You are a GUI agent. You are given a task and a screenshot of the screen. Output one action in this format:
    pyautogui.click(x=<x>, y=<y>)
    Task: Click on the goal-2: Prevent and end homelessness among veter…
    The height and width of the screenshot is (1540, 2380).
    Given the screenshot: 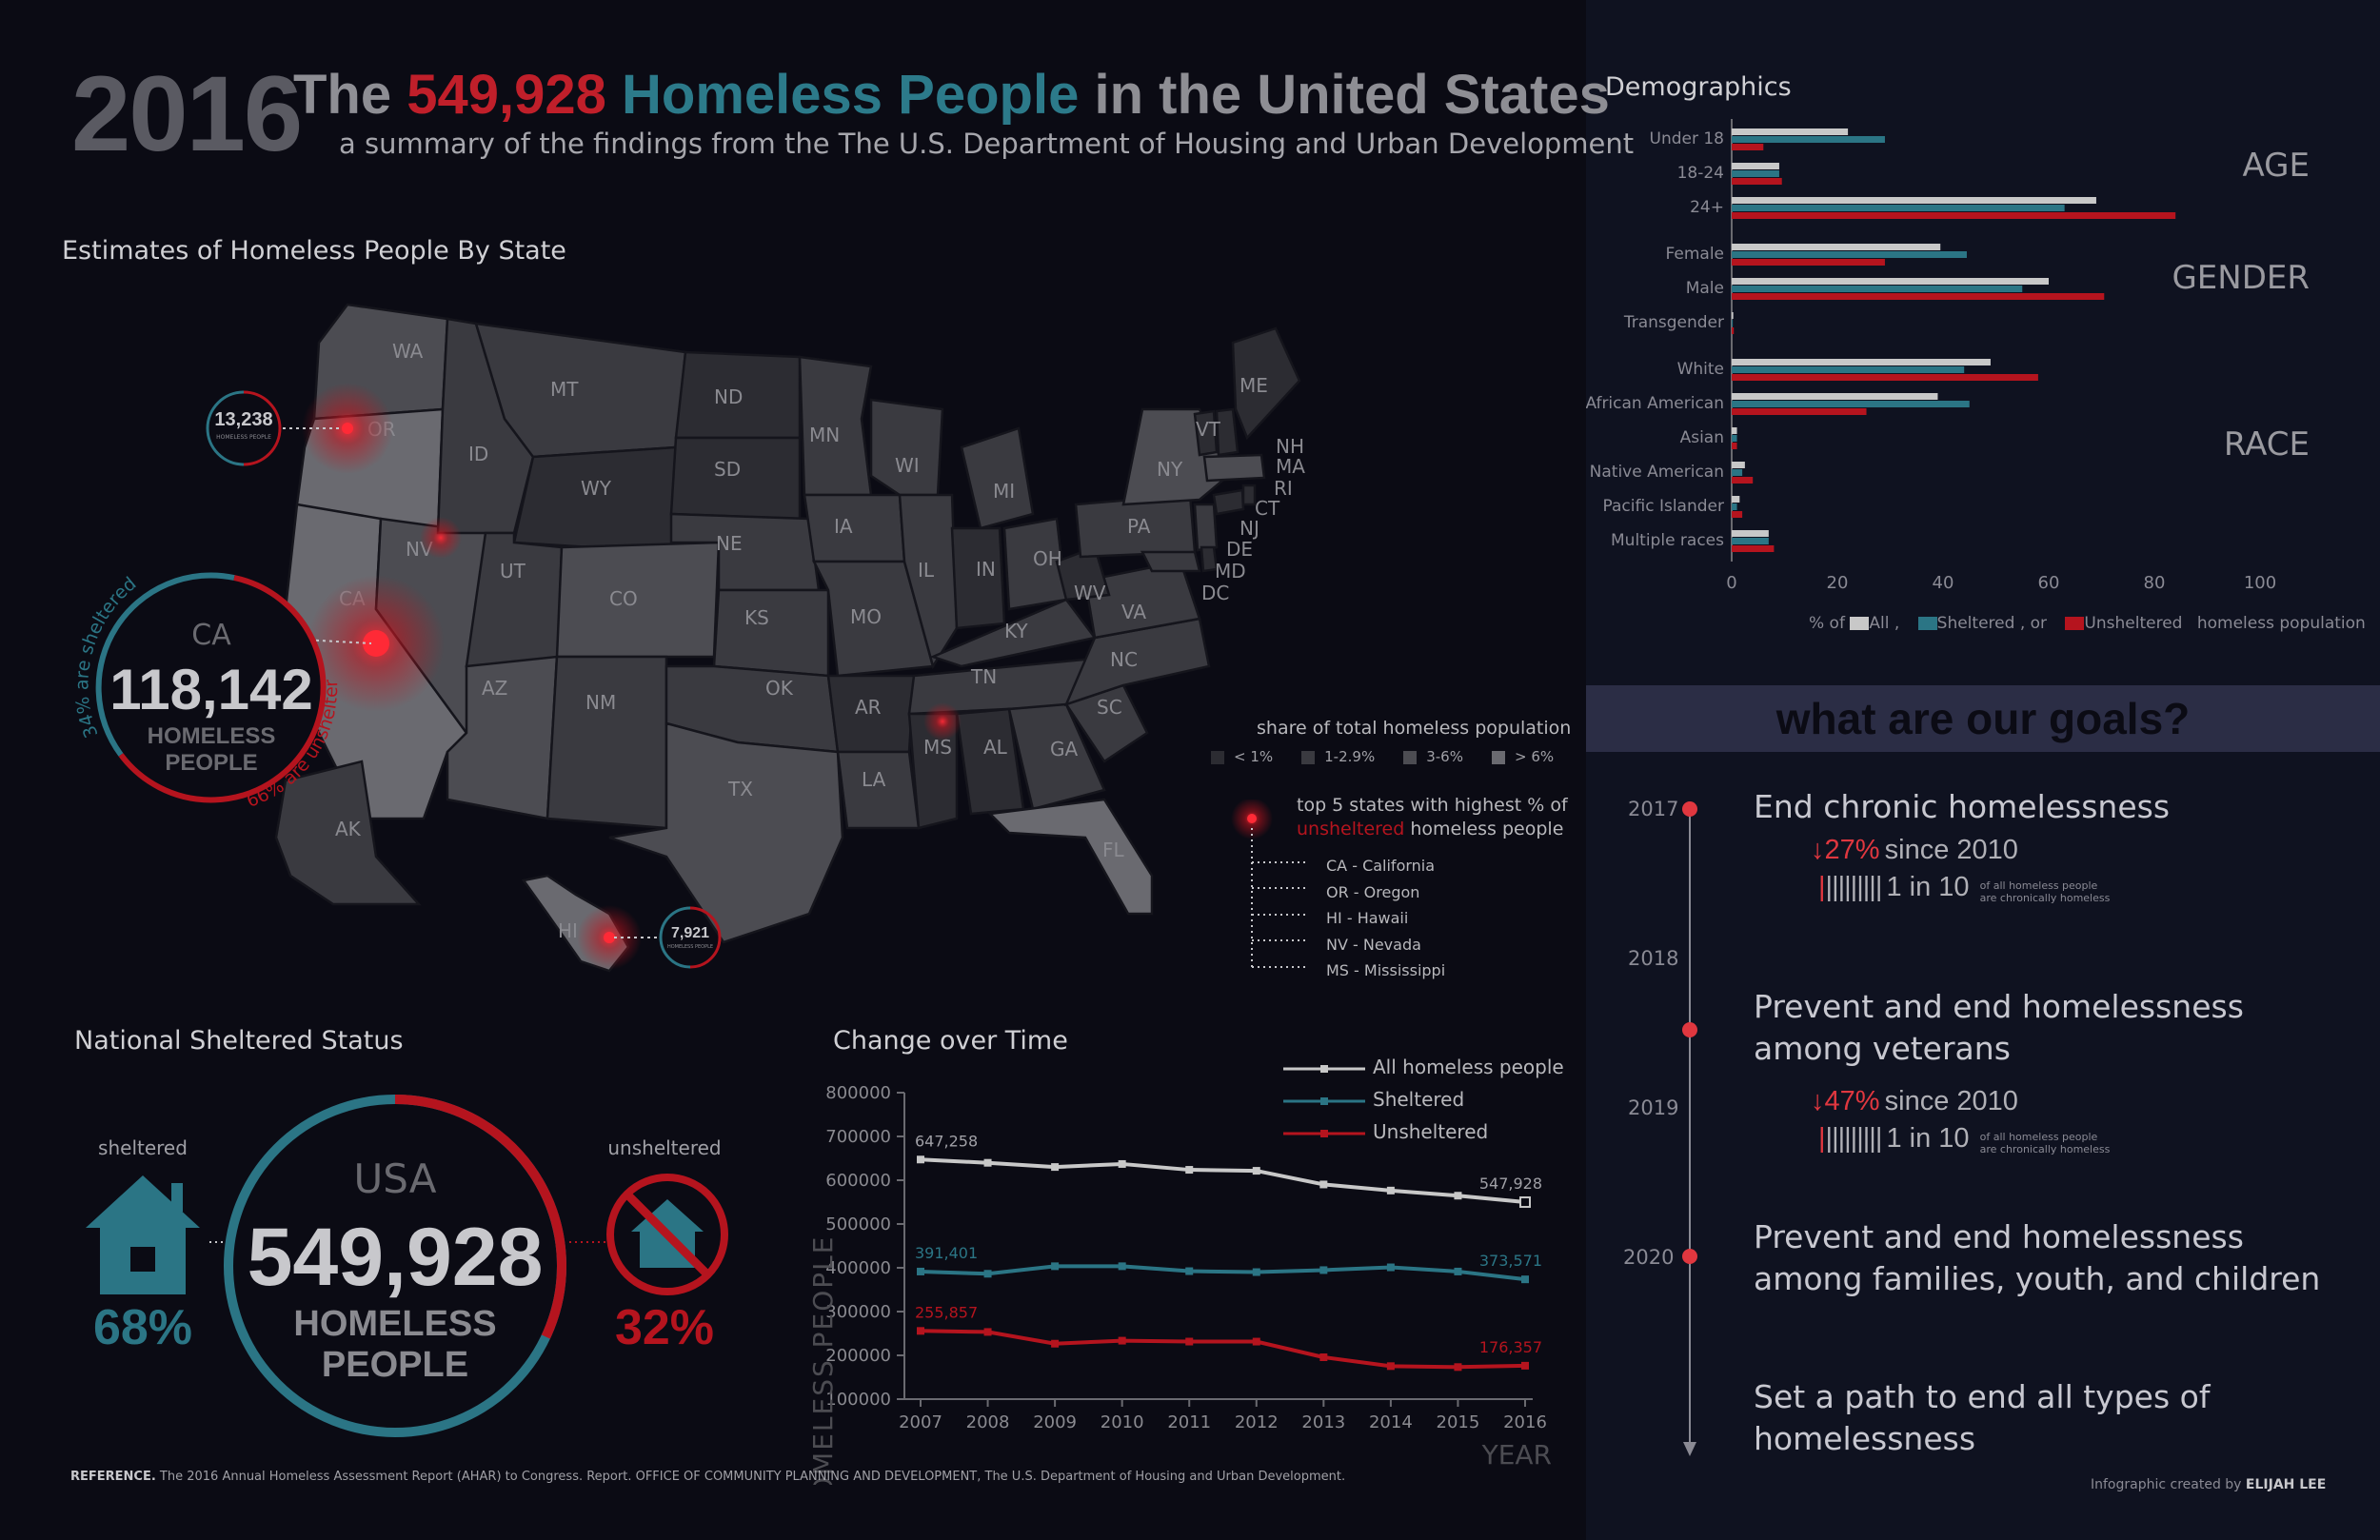 What is the action you would take?
    pyautogui.click(x=1999, y=1027)
    